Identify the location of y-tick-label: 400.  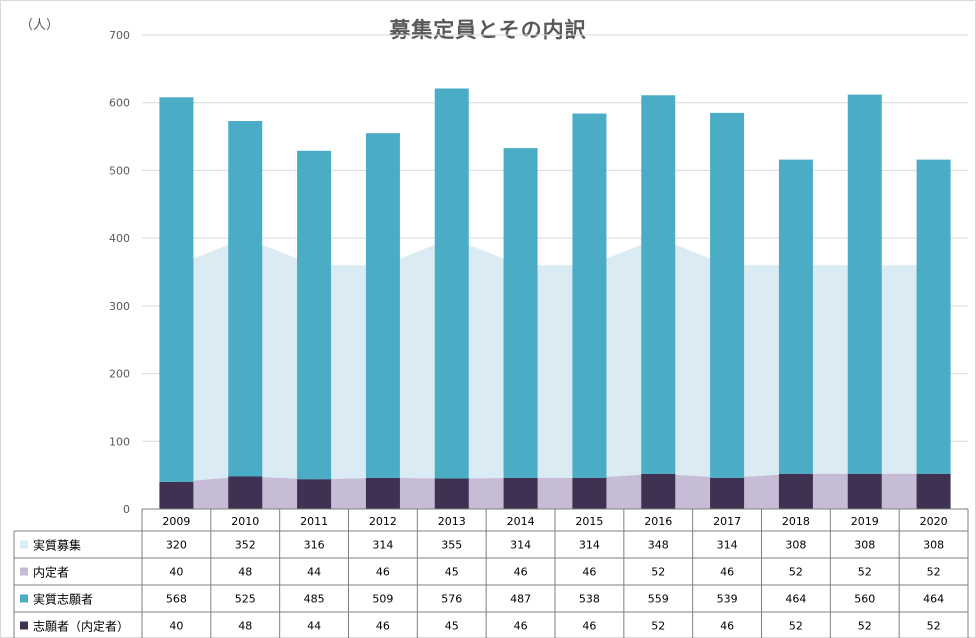
(119, 238).